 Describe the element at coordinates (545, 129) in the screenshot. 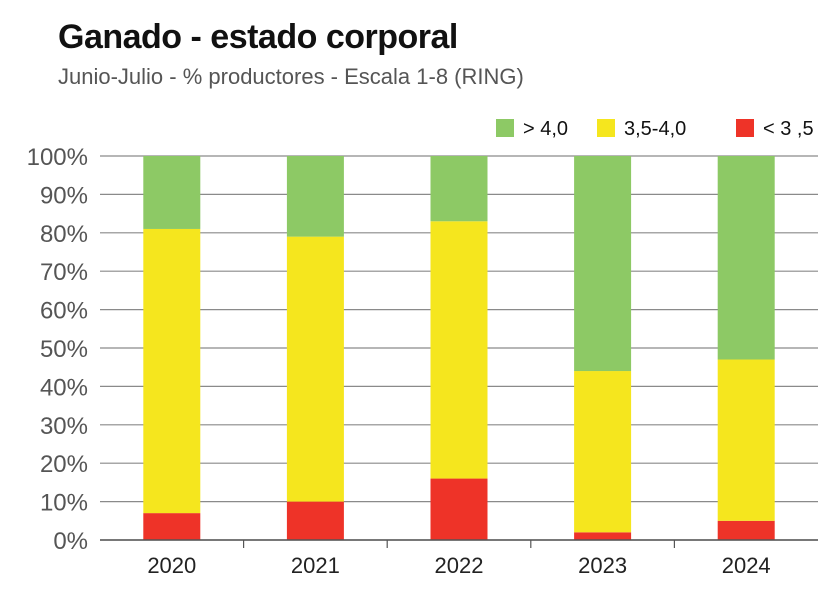

I see `legend-label: > 4,0` at that location.